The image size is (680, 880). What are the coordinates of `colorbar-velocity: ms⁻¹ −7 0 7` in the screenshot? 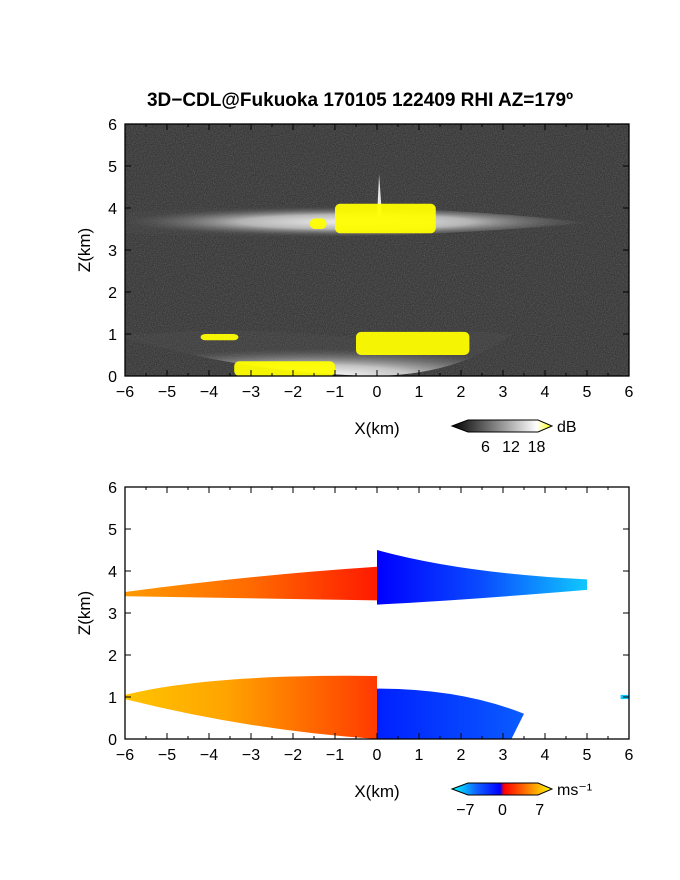 It's located at (521, 800).